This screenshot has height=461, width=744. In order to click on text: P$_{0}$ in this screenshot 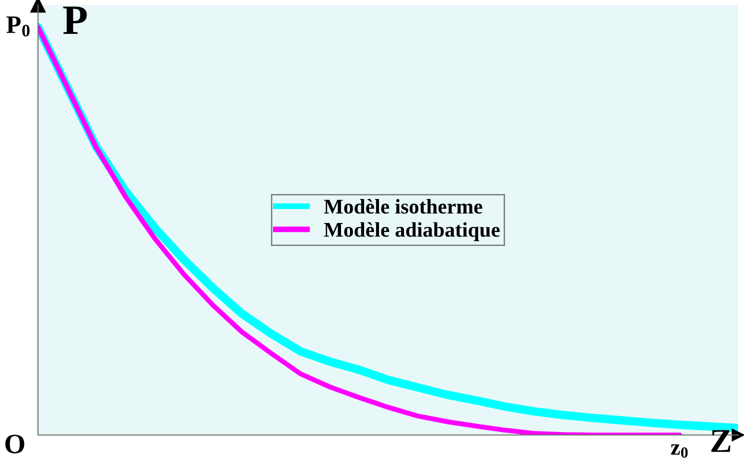, I will do `click(18, 26)`.